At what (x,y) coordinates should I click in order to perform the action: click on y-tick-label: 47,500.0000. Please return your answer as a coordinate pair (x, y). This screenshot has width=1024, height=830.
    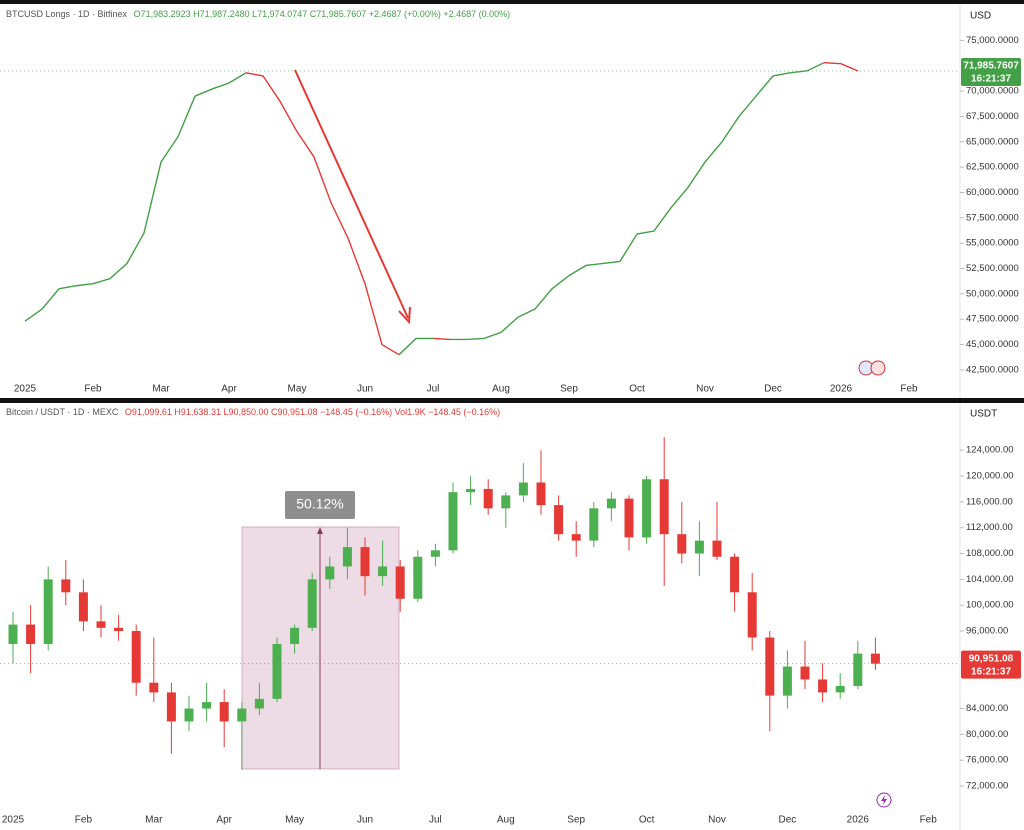
    Looking at the image, I should click on (992, 319).